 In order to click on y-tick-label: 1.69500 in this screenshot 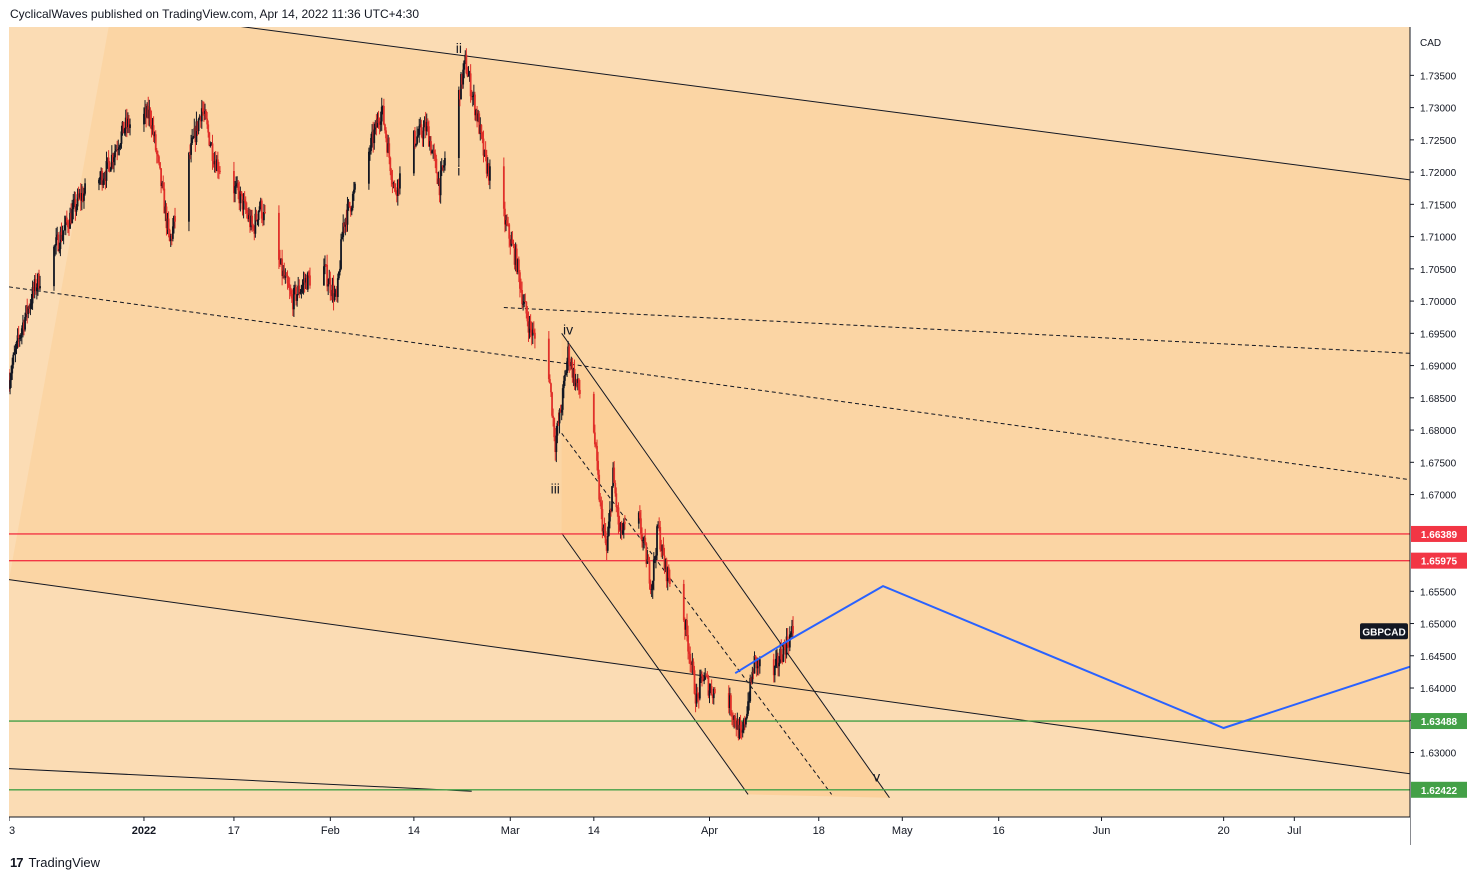, I will do `click(1438, 334)`.